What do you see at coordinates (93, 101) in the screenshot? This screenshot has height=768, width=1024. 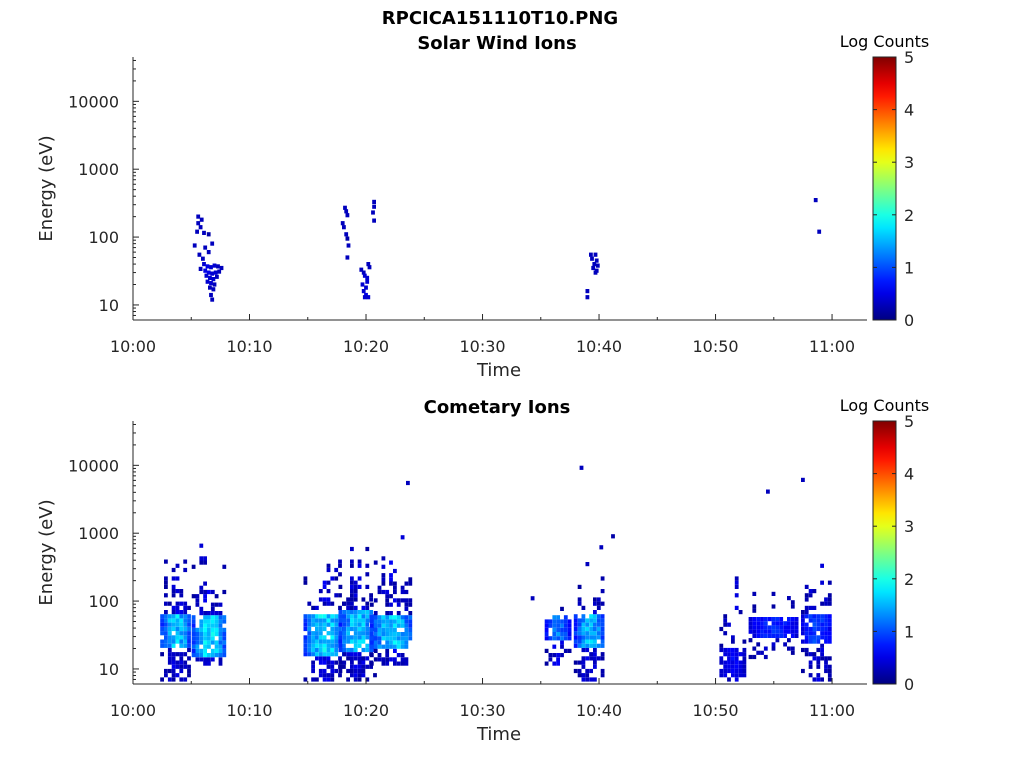 I see `y-tick-label: 10000` at bounding box center [93, 101].